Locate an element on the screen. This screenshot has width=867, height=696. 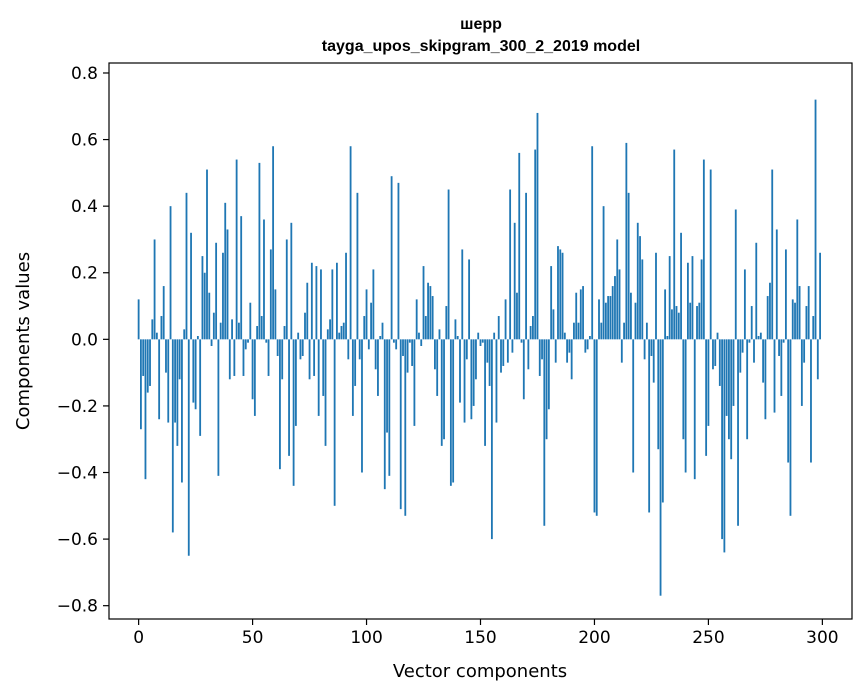
y-tick-label: −0.2 is located at coordinates (77, 407).